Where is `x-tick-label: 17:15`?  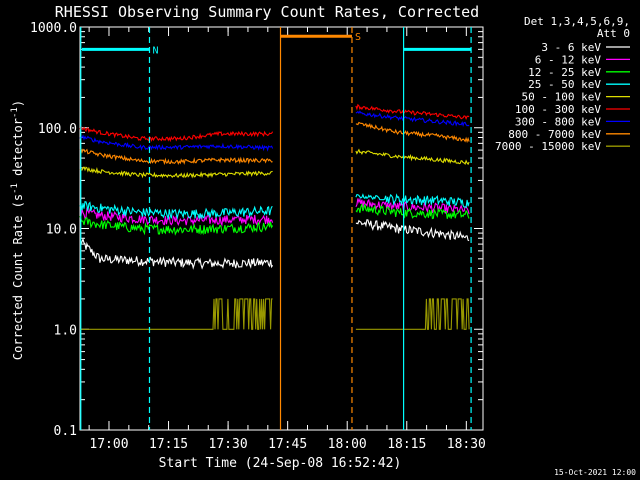 x-tick-label: 17:15 is located at coordinates (168, 444).